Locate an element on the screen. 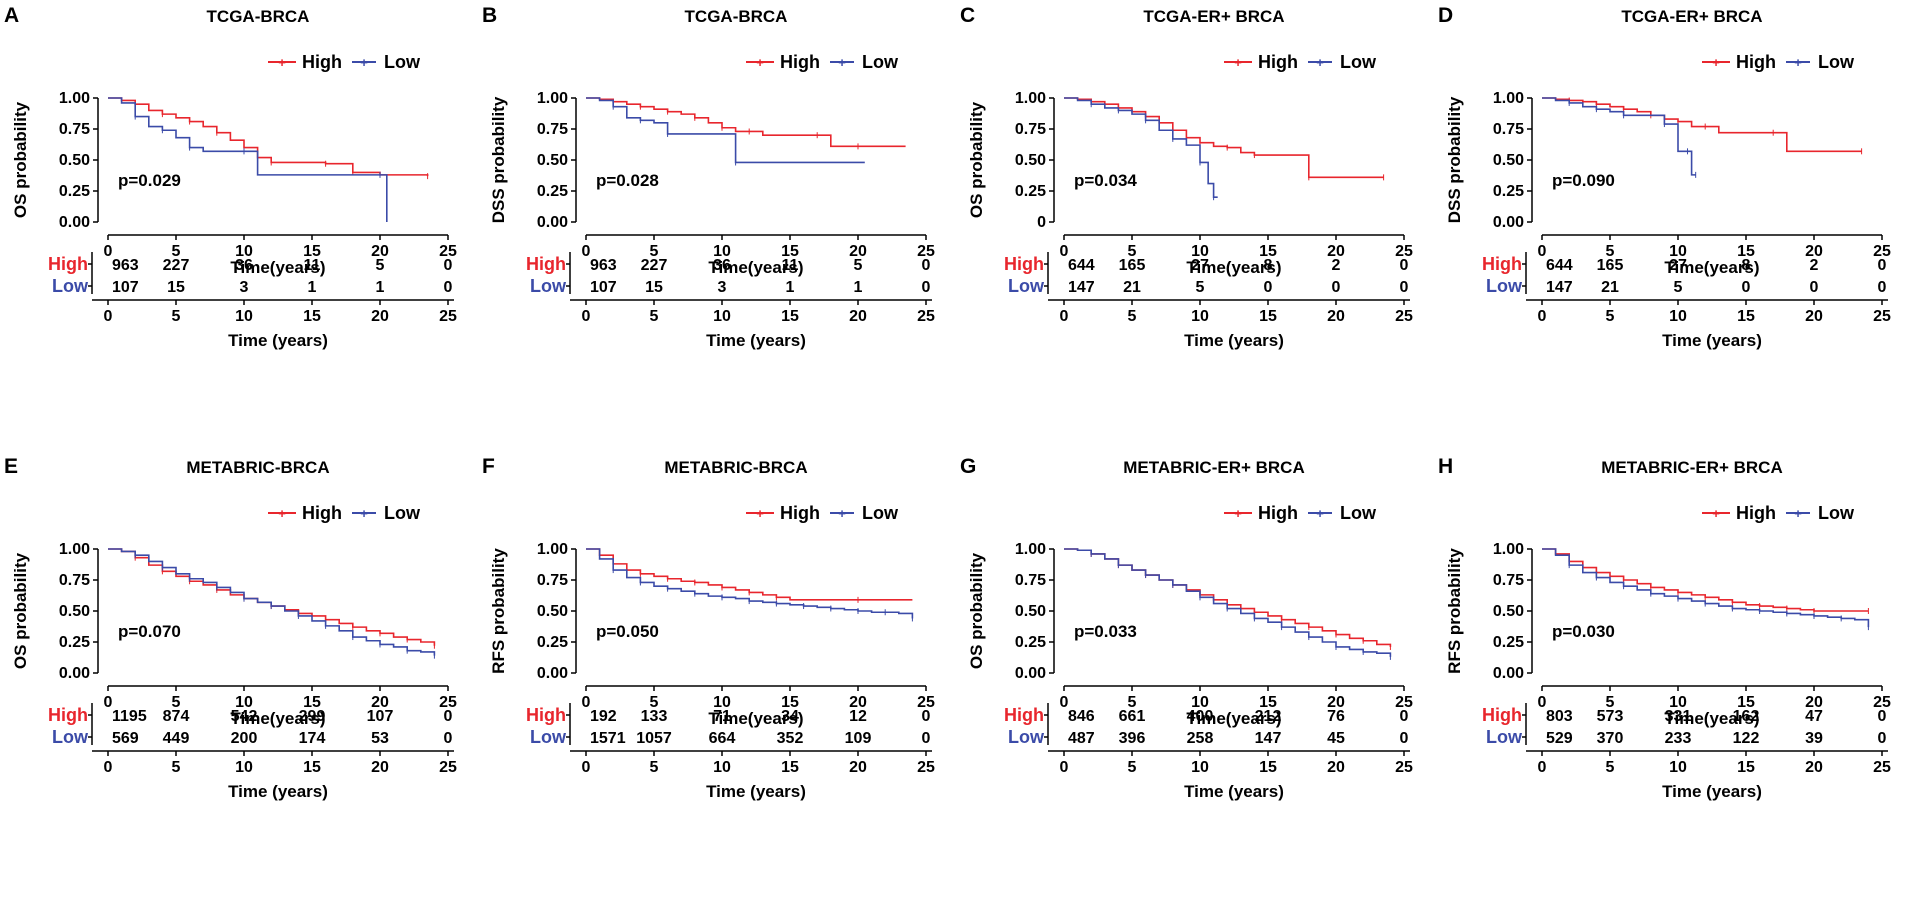 Image resolution: width=1914 pixels, height=901 pixels. p-value: p=0.033 is located at coordinates (1105, 631).